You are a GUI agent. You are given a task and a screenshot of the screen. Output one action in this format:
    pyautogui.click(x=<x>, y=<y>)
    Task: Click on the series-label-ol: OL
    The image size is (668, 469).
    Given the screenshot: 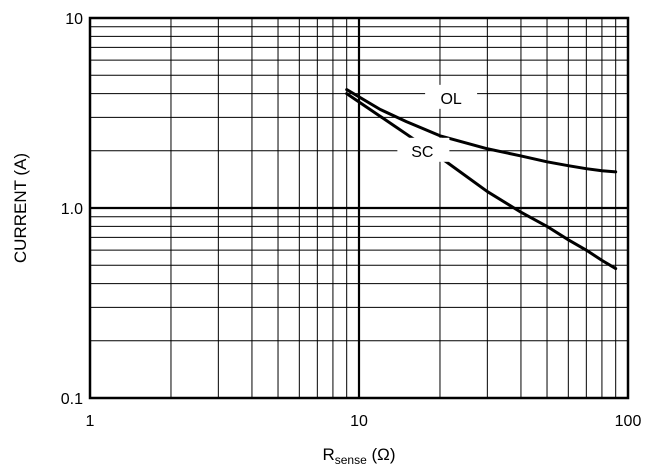 What is the action you would take?
    pyautogui.click(x=450, y=99)
    